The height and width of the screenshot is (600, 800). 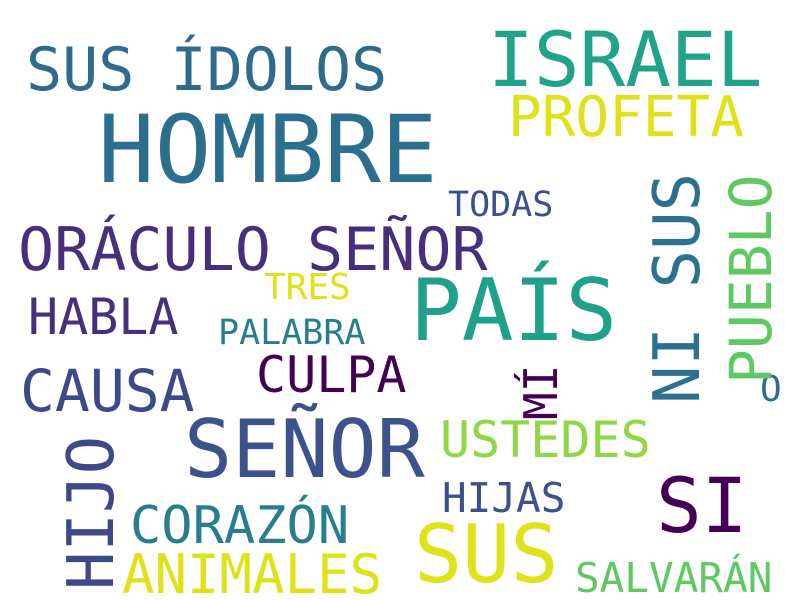 I want to click on word-causa: CAUSA, so click(x=107, y=391).